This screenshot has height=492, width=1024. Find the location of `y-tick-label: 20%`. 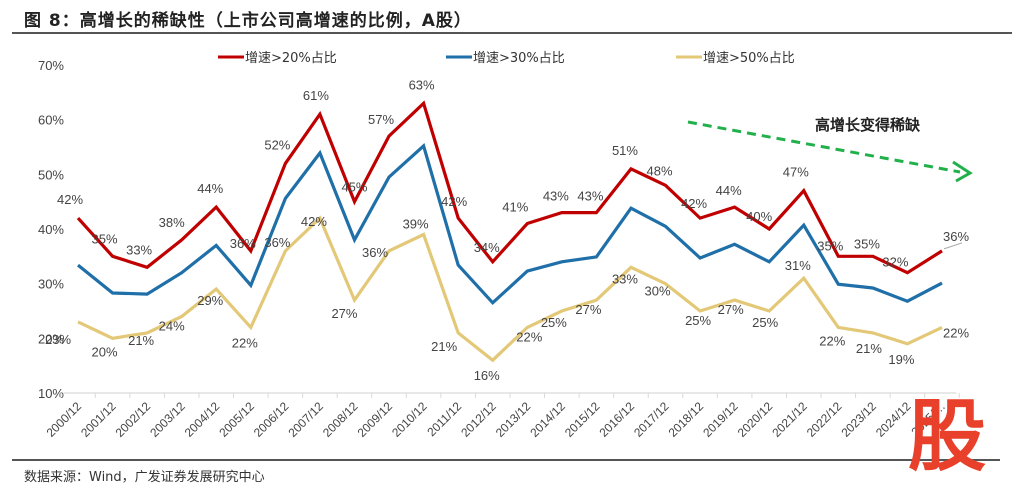

y-tick-label: 20% is located at coordinates (51, 338).